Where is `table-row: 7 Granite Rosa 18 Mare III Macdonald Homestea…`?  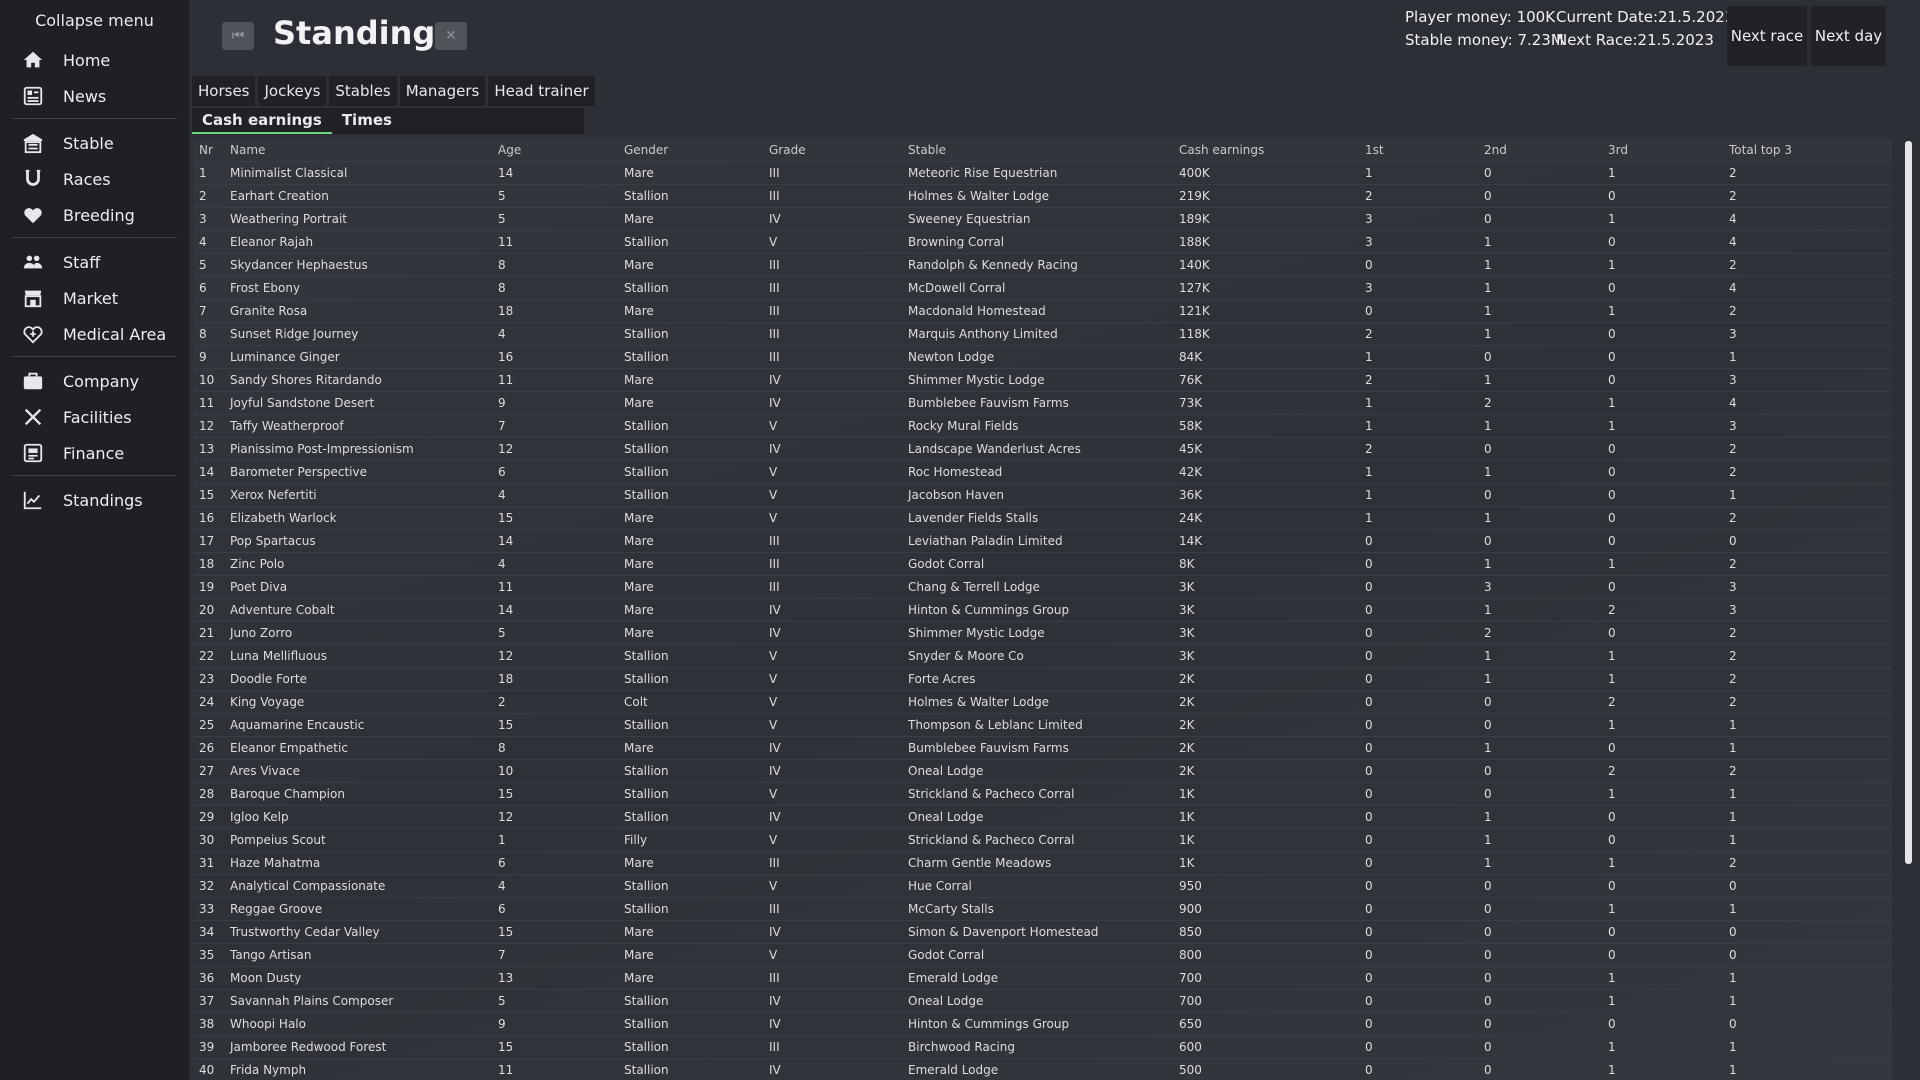
table-row: 7 Granite Rosa 18 Mare III Macdonald Homestea… is located at coordinates (1042, 310).